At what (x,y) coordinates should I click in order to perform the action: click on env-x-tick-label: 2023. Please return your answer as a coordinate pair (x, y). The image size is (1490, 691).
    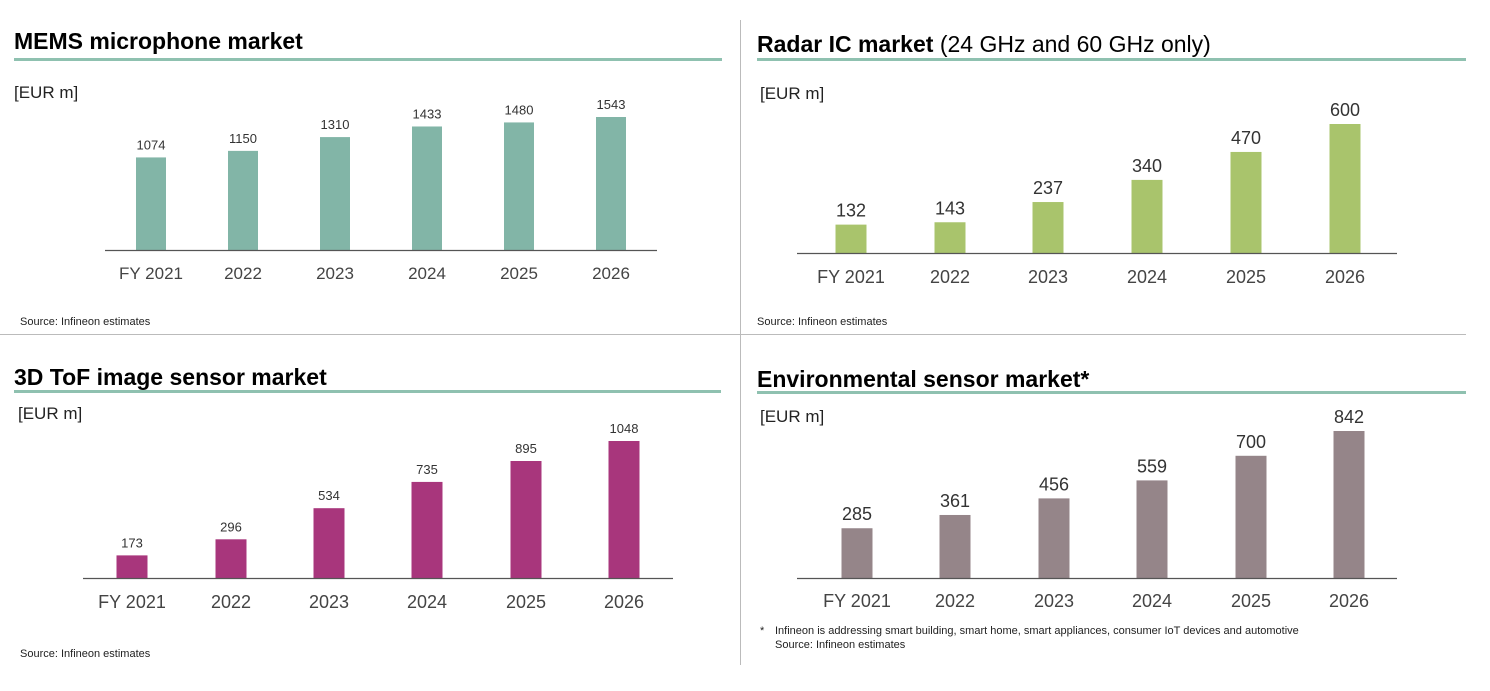
    Looking at the image, I should click on (1054, 601).